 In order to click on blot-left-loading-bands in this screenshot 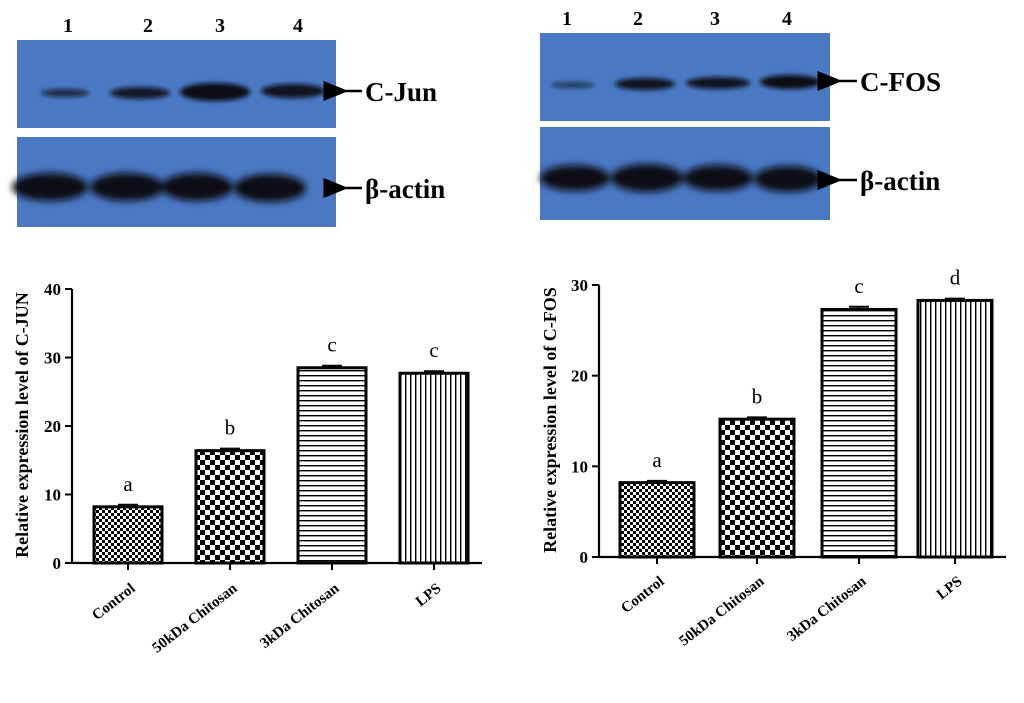, I will do `click(159, 187)`.